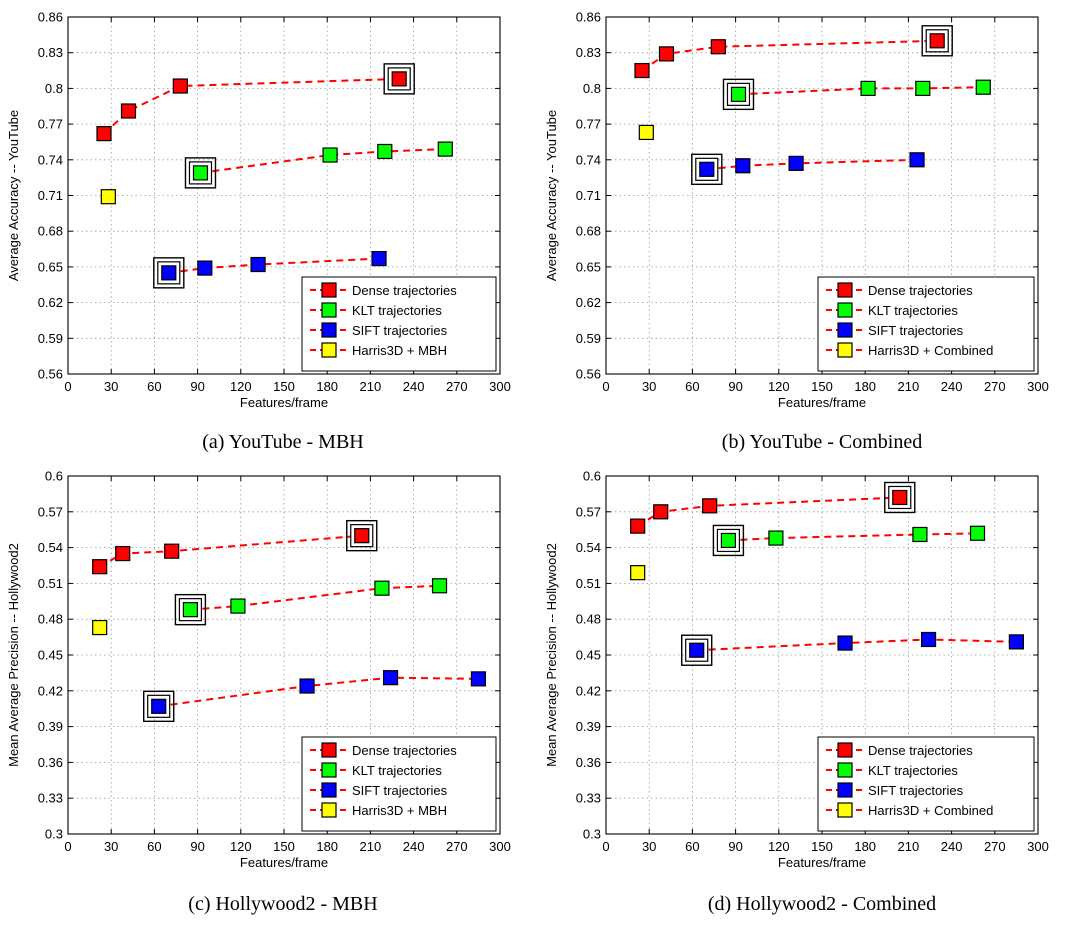 The height and width of the screenshot is (925, 1074). What do you see at coordinates (735, 386) in the screenshot?
I see `x-tick-label: 90` at bounding box center [735, 386].